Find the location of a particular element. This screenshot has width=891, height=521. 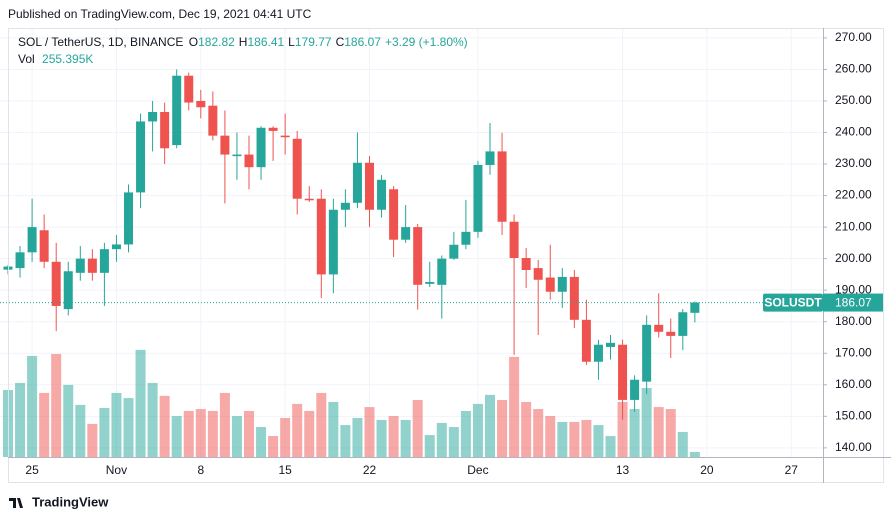

y-tick-label: 140.00 is located at coordinates (853, 447).